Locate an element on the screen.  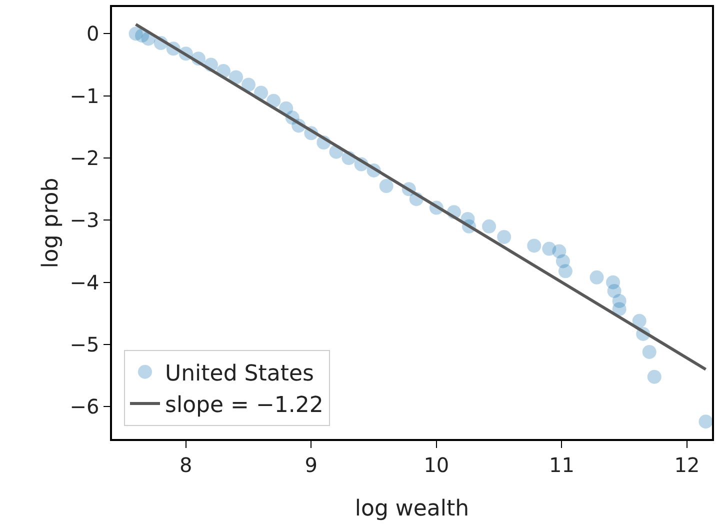
y-tick-label: −5 is located at coordinates (85, 344).